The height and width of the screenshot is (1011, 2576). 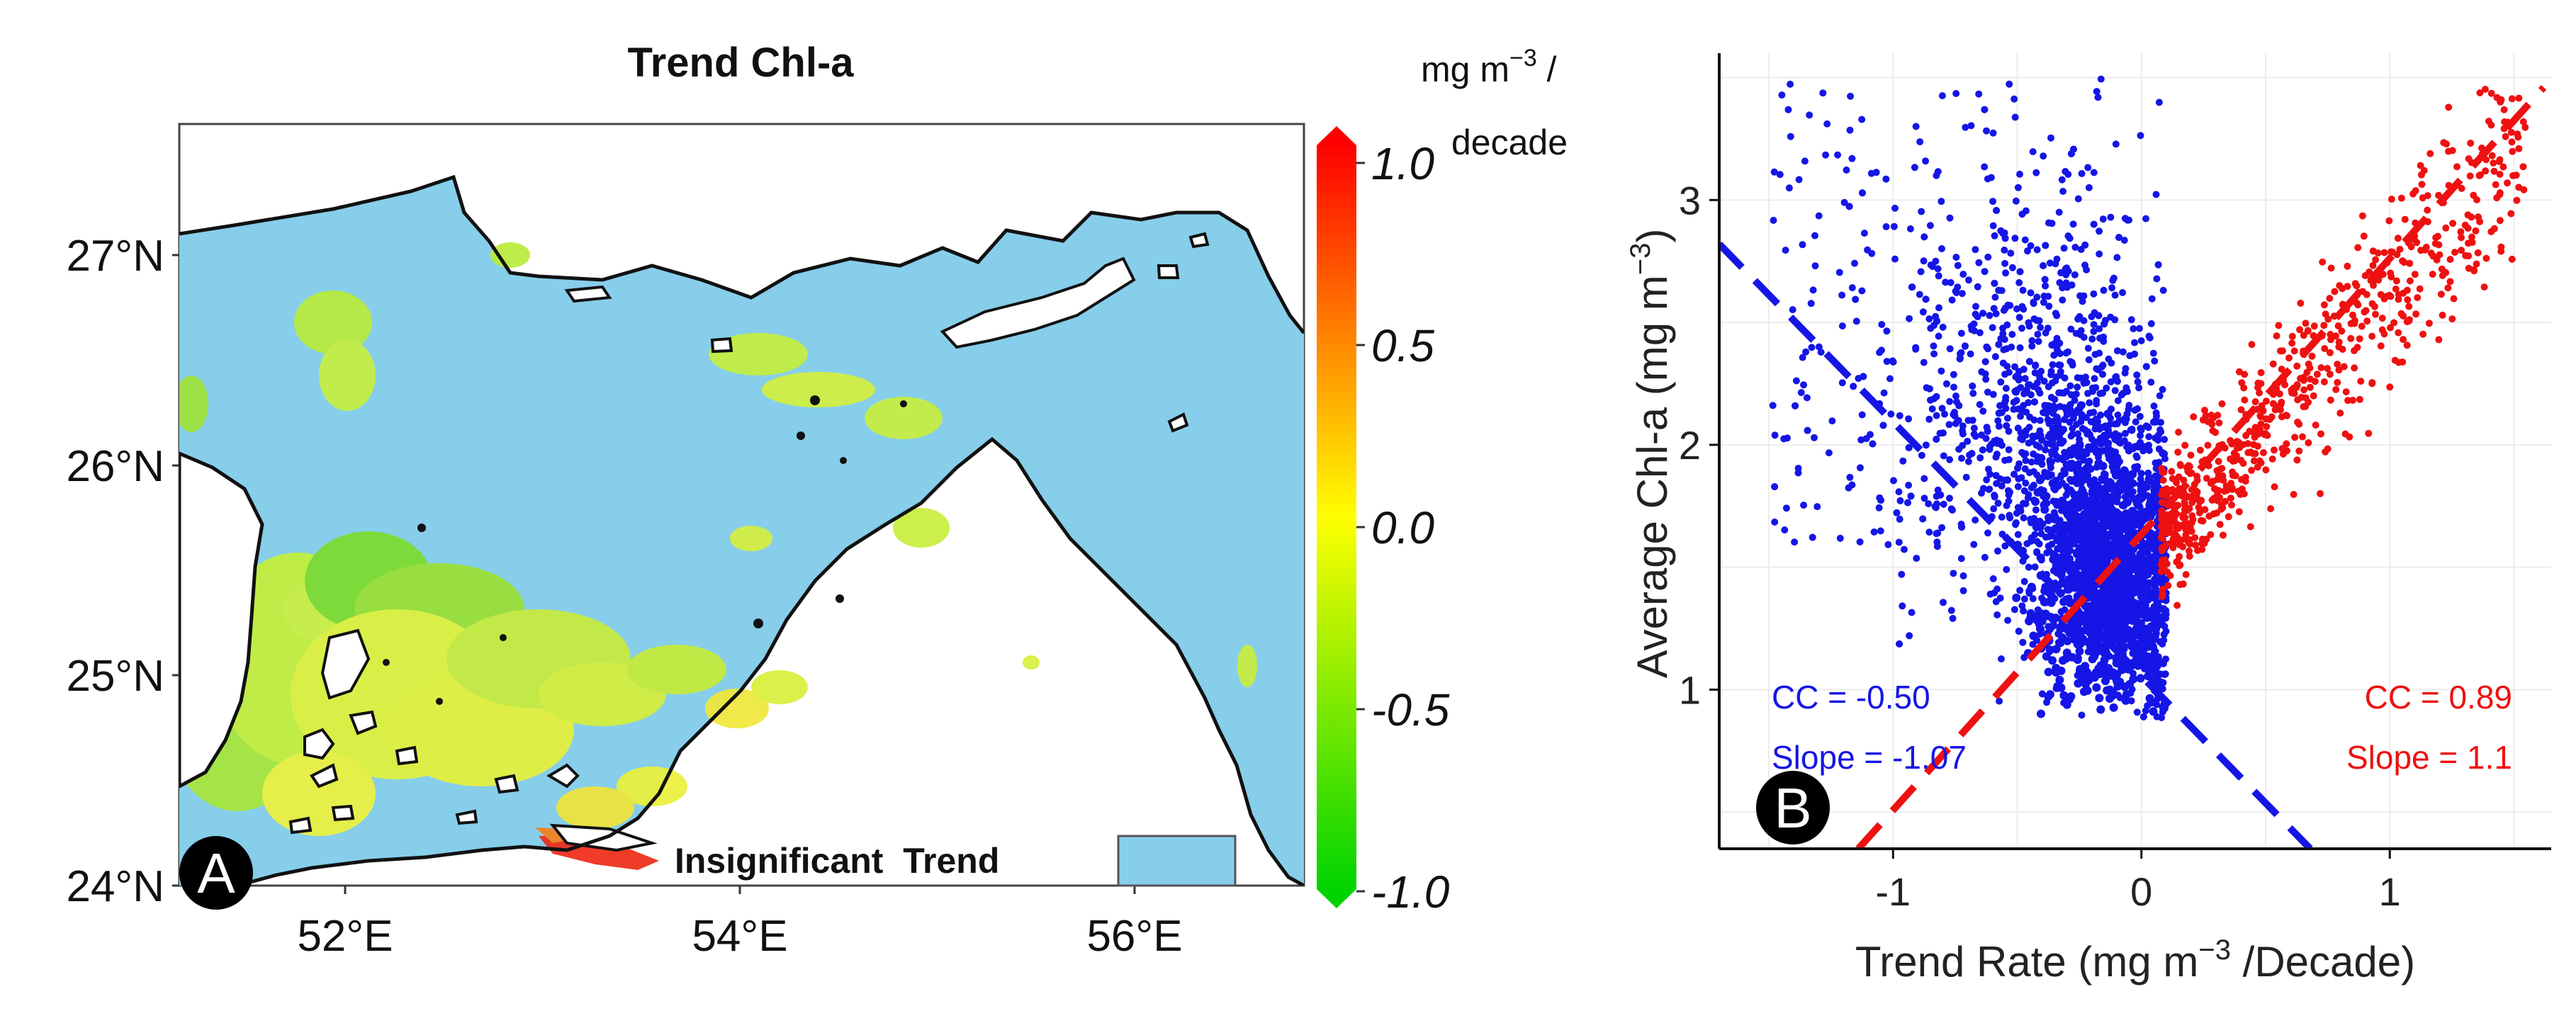 I want to click on x-axis-label: Trend Rate (mg m−3 /Decade), so click(x=2135, y=959).